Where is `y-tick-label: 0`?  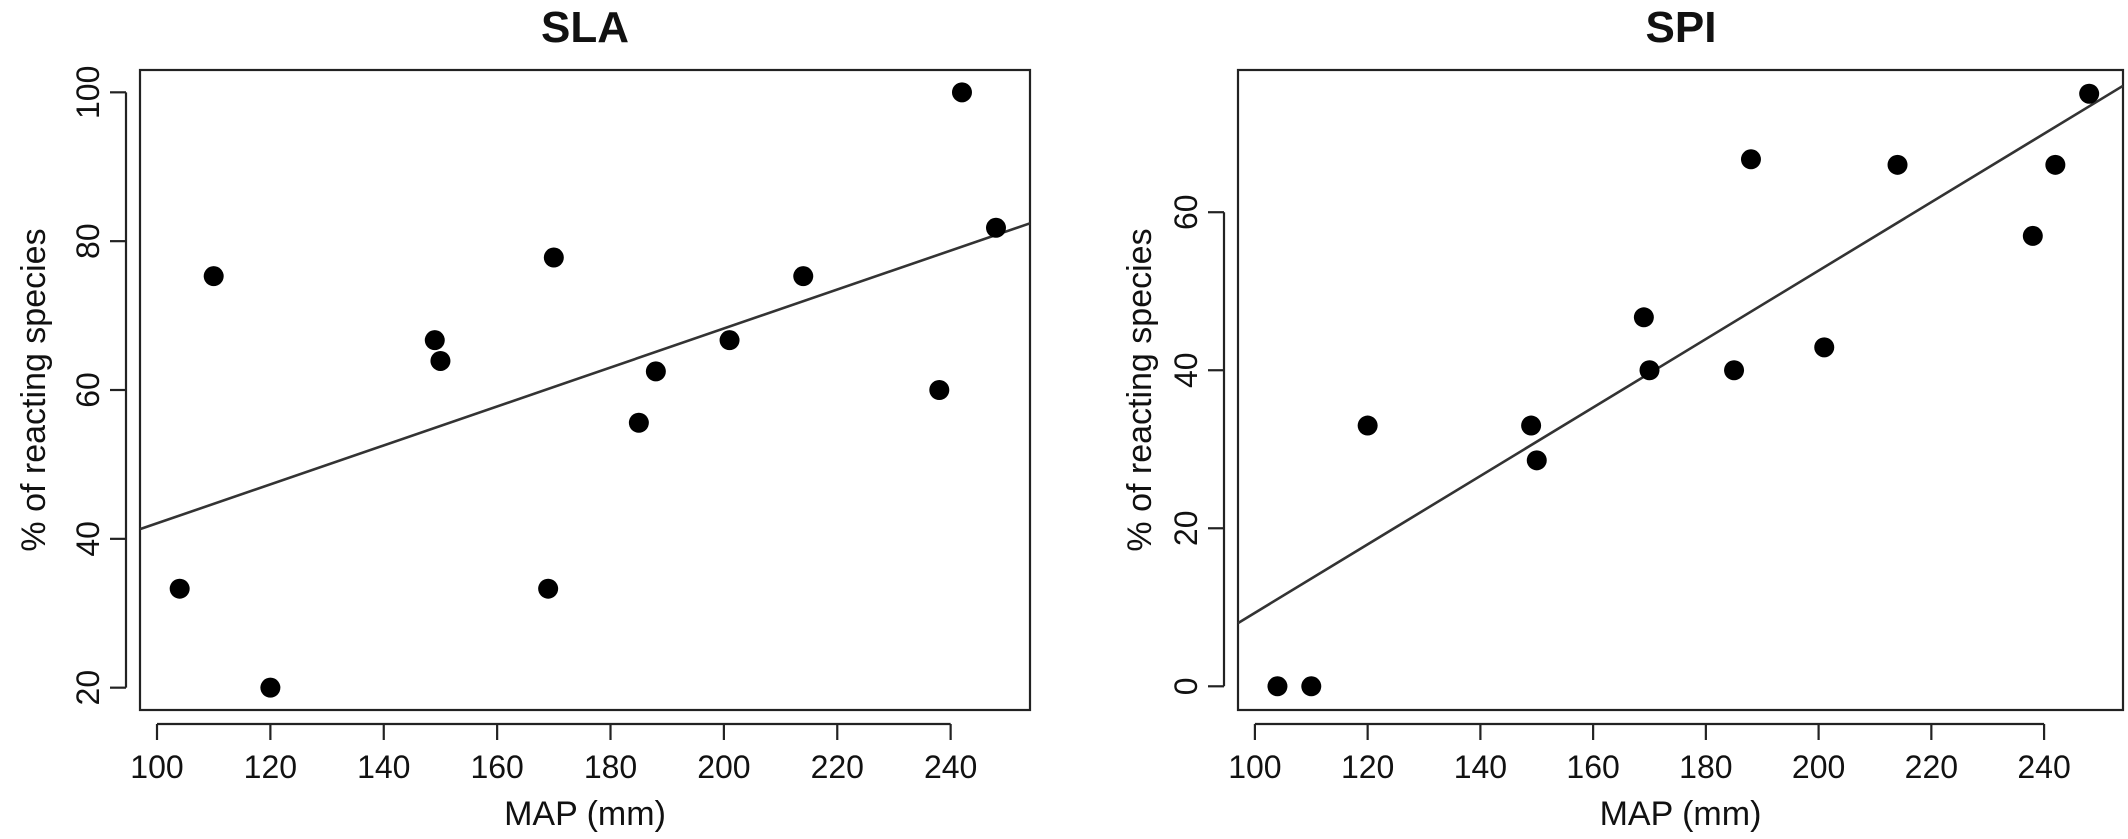 y-tick-label: 0 is located at coordinates (1186, 686).